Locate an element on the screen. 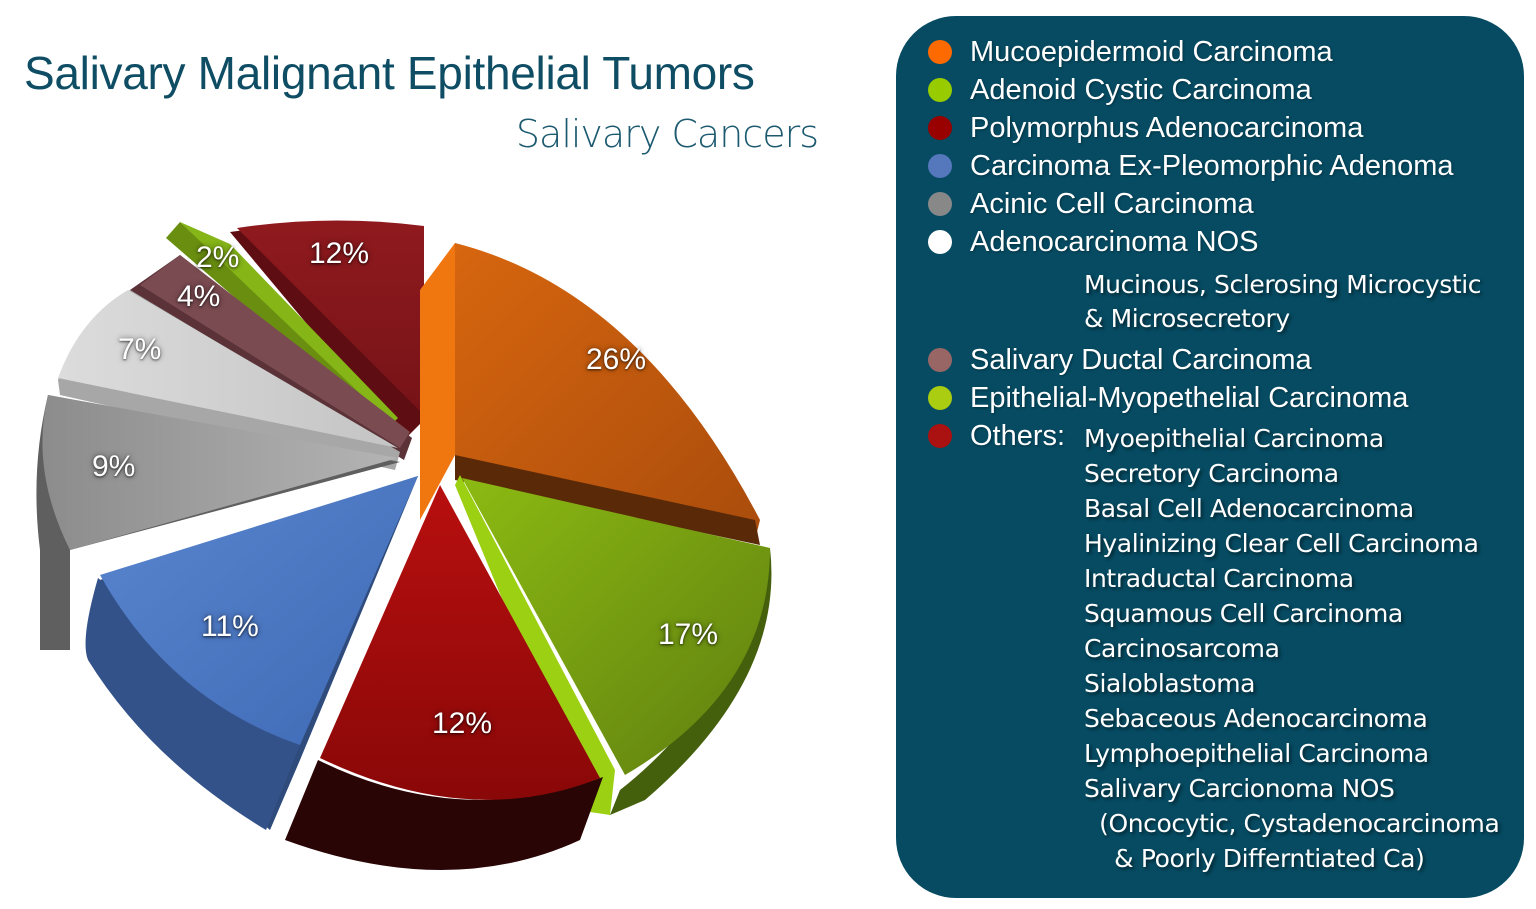 Image resolution: width=1536 pixels, height=909 pixels. legend-item-epithelial-myoepithelial: Epithelial-Myopethelial Carcinoma is located at coordinates (1168, 398).